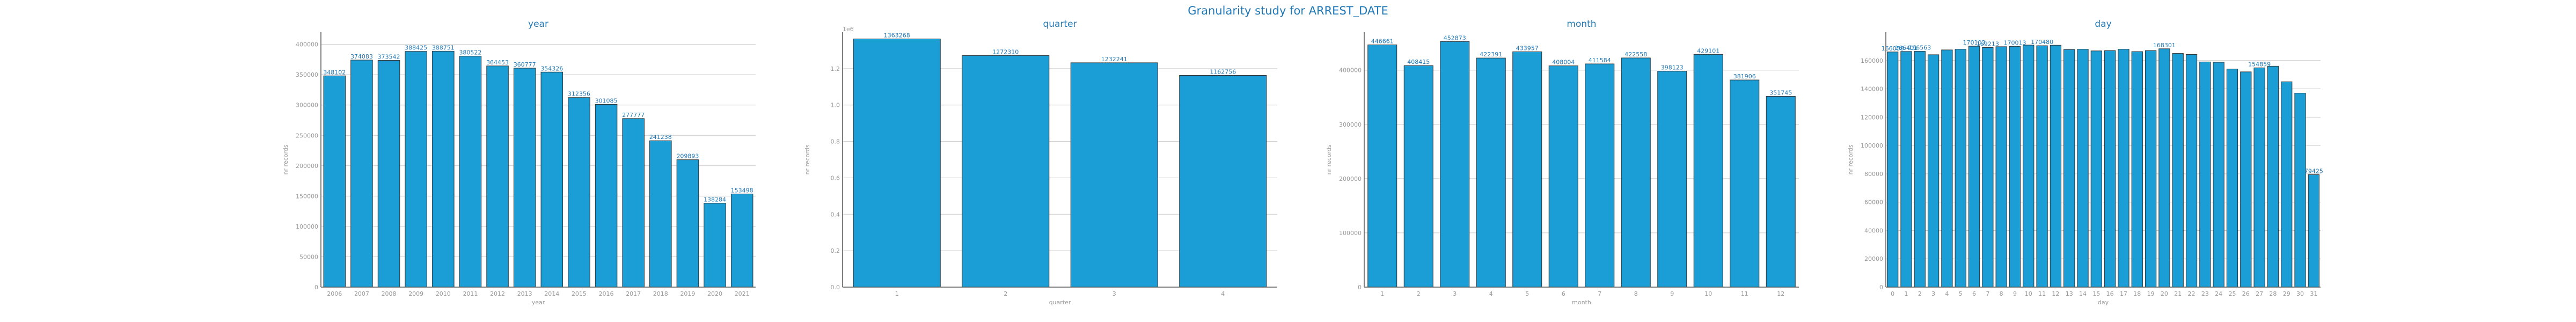 Image resolution: width=2576 pixels, height=322 pixels. I want to click on y-tick-label: 120000, so click(1872, 117).